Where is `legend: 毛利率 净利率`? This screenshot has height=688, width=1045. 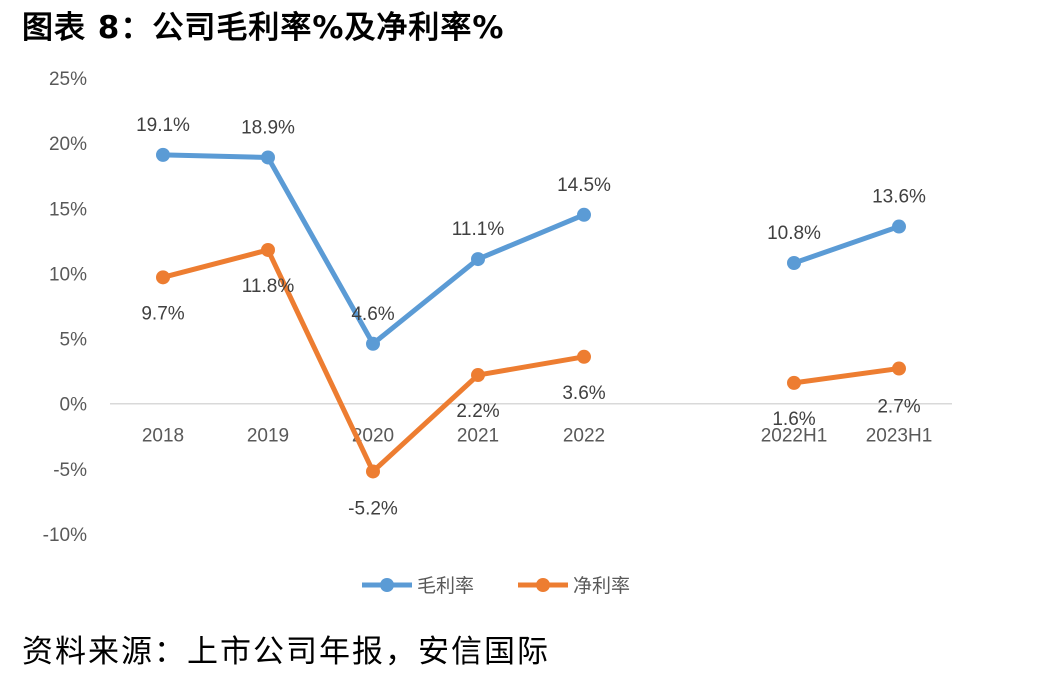
legend: 毛利率 净利率 is located at coordinates (496, 586).